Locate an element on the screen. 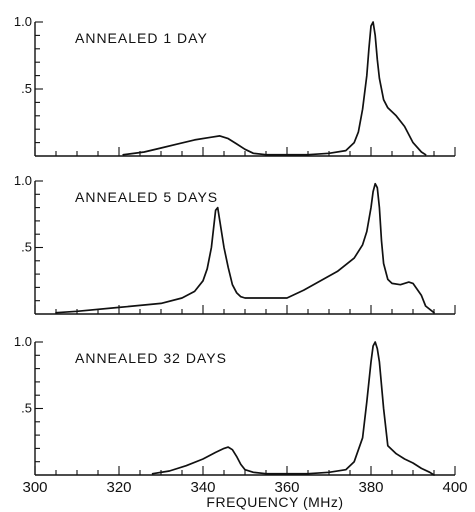  panel-title: ANNEALED 5 DAYS is located at coordinates (146, 197).